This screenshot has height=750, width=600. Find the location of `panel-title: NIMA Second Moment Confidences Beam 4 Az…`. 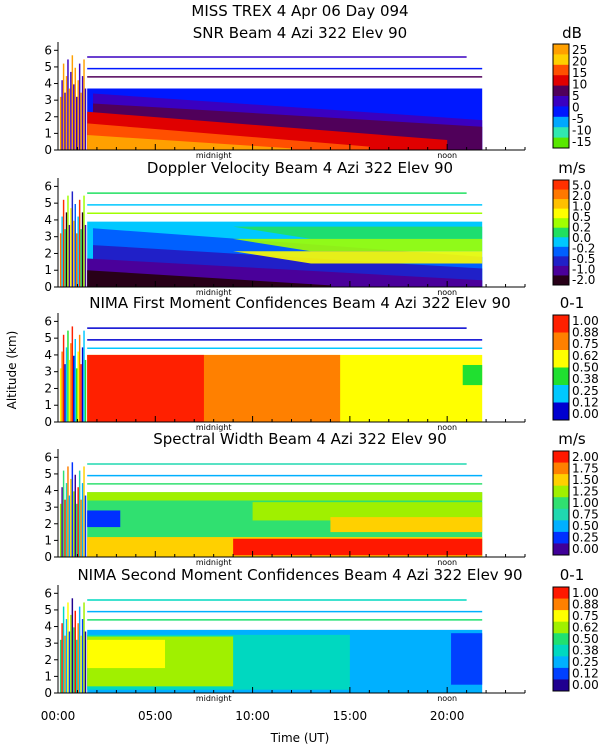

panel-title: NIMA Second Moment Confidences Beam 4 Az… is located at coordinates (299, 575).